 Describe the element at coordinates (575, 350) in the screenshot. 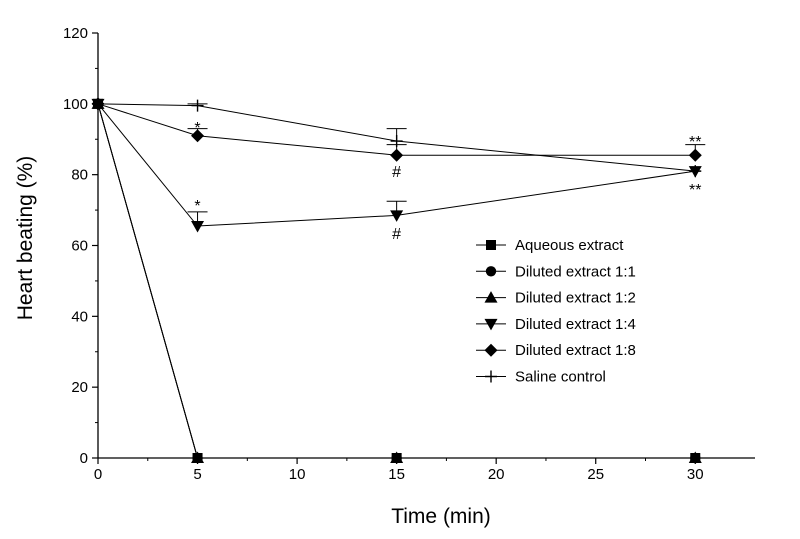

I see `legend-label: Diluted extract 1:8` at that location.